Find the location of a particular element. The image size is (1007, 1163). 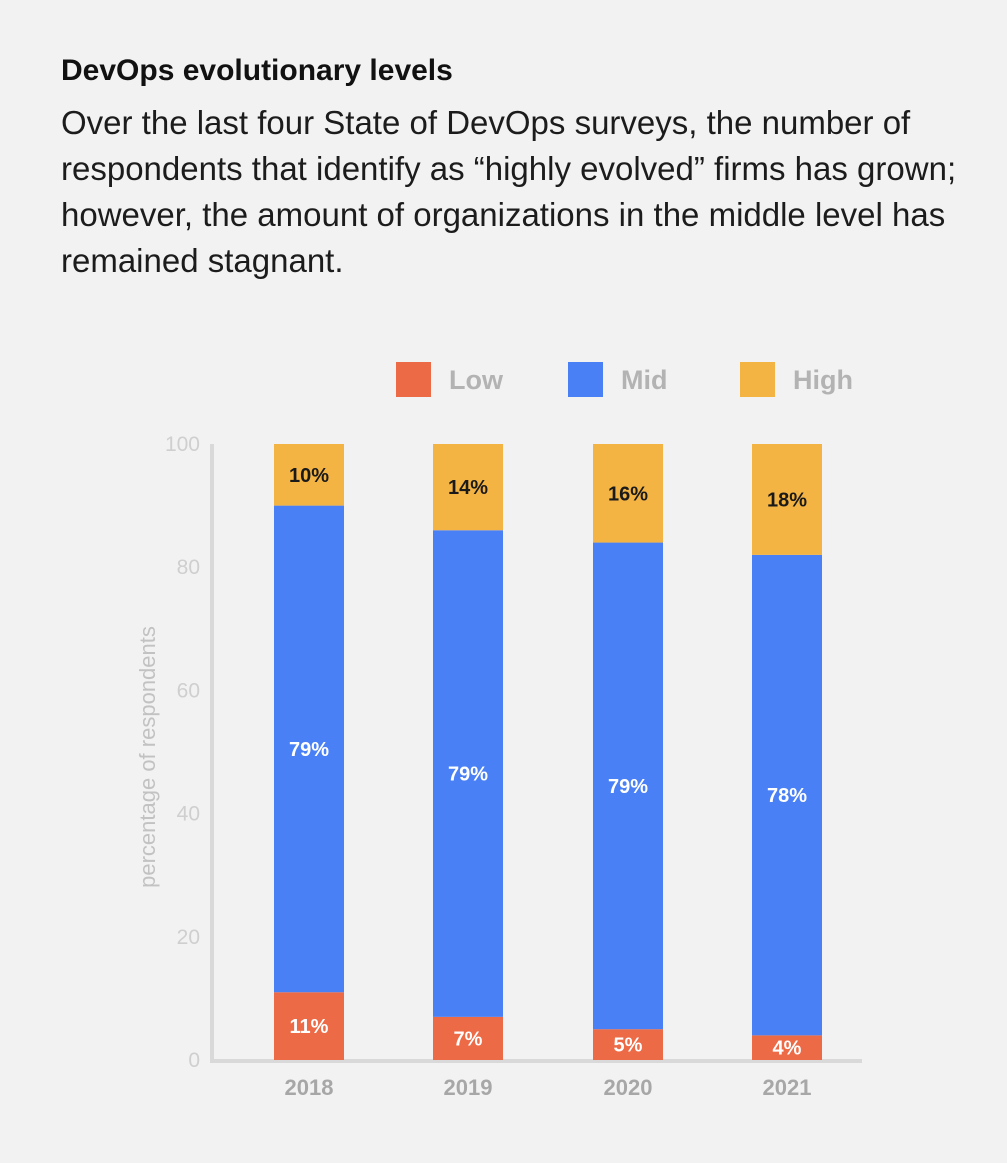

bar-low-2019 is located at coordinates (468, 1038).